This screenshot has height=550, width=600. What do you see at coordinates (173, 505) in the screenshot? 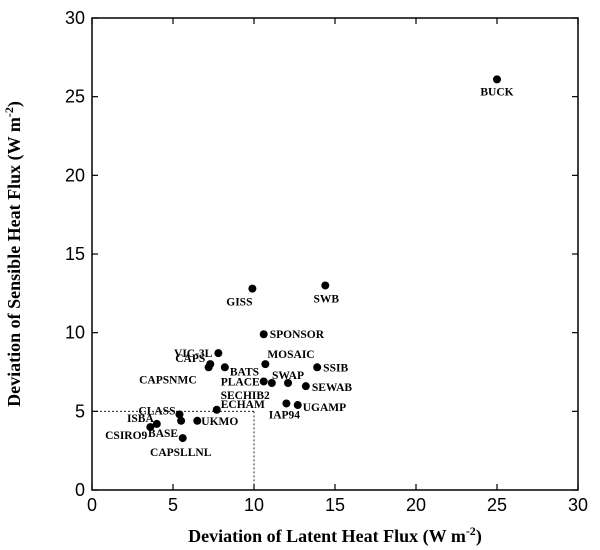
I see `x-tick-label: 5` at bounding box center [173, 505].